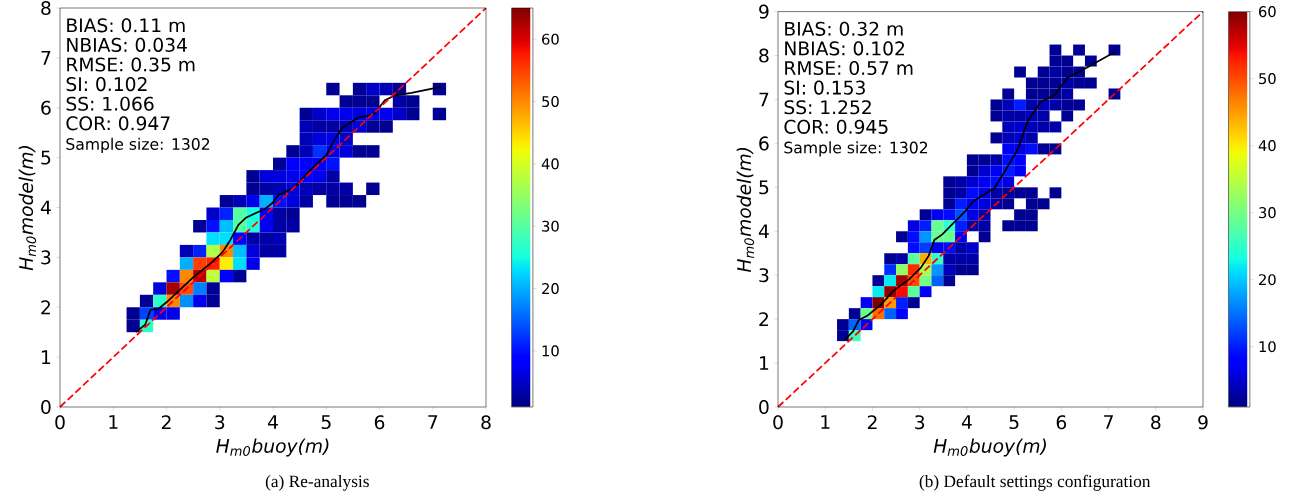 This screenshot has width=1308, height=501. I want to click on text: (a) Re-analysis, so click(317, 482).